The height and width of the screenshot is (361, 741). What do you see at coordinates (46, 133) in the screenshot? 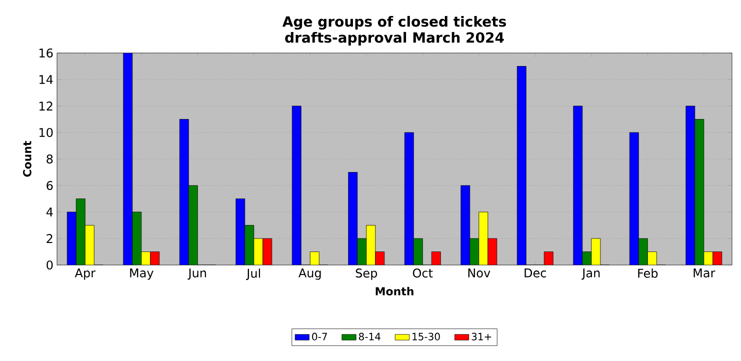
I see `y-tick-label: 10` at bounding box center [46, 133].